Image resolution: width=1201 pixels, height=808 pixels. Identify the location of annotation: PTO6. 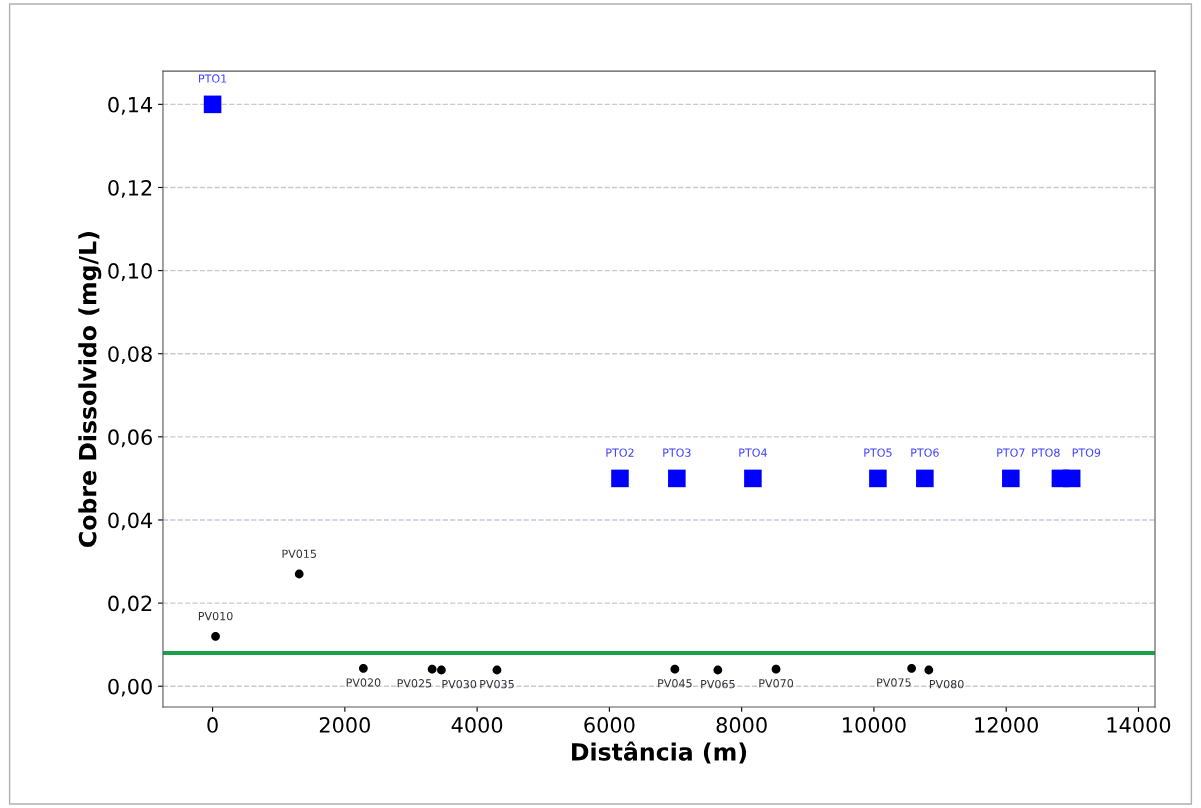
(925, 452).